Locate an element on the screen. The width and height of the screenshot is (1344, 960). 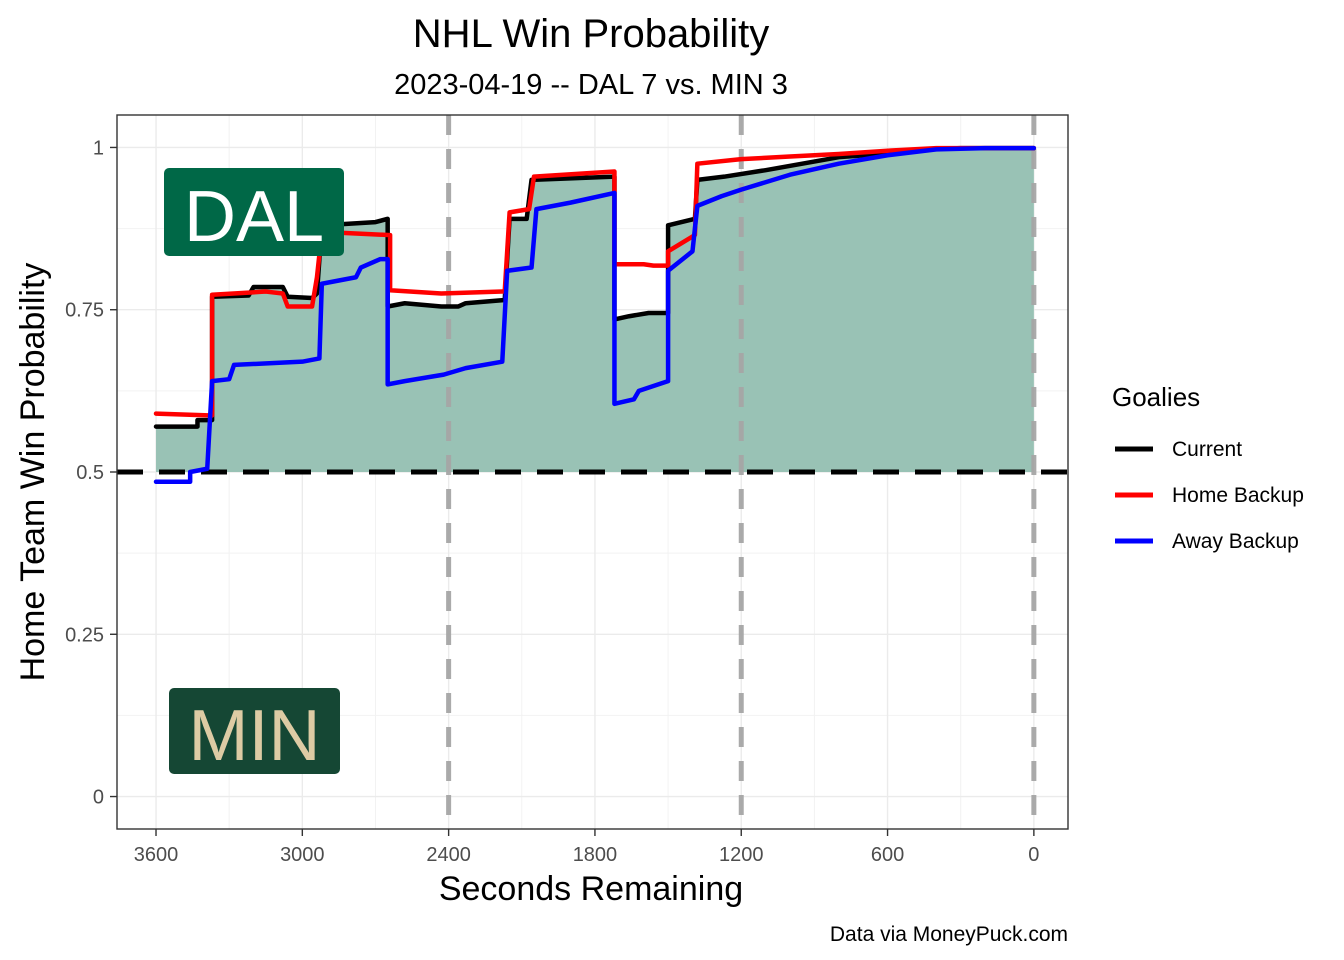
away-team-label: MIN is located at coordinates (254, 732).